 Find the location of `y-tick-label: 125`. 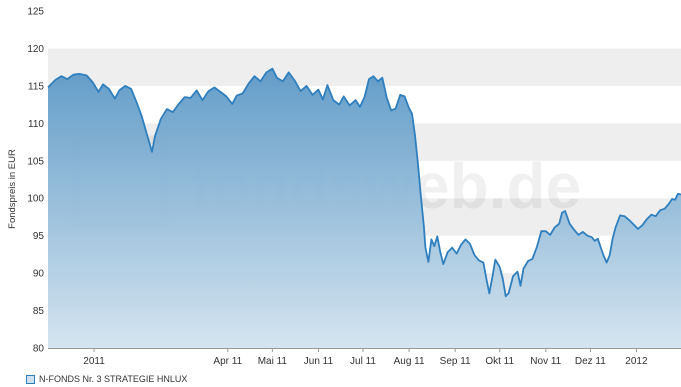

y-tick-label: 125 is located at coordinates (35, 12).